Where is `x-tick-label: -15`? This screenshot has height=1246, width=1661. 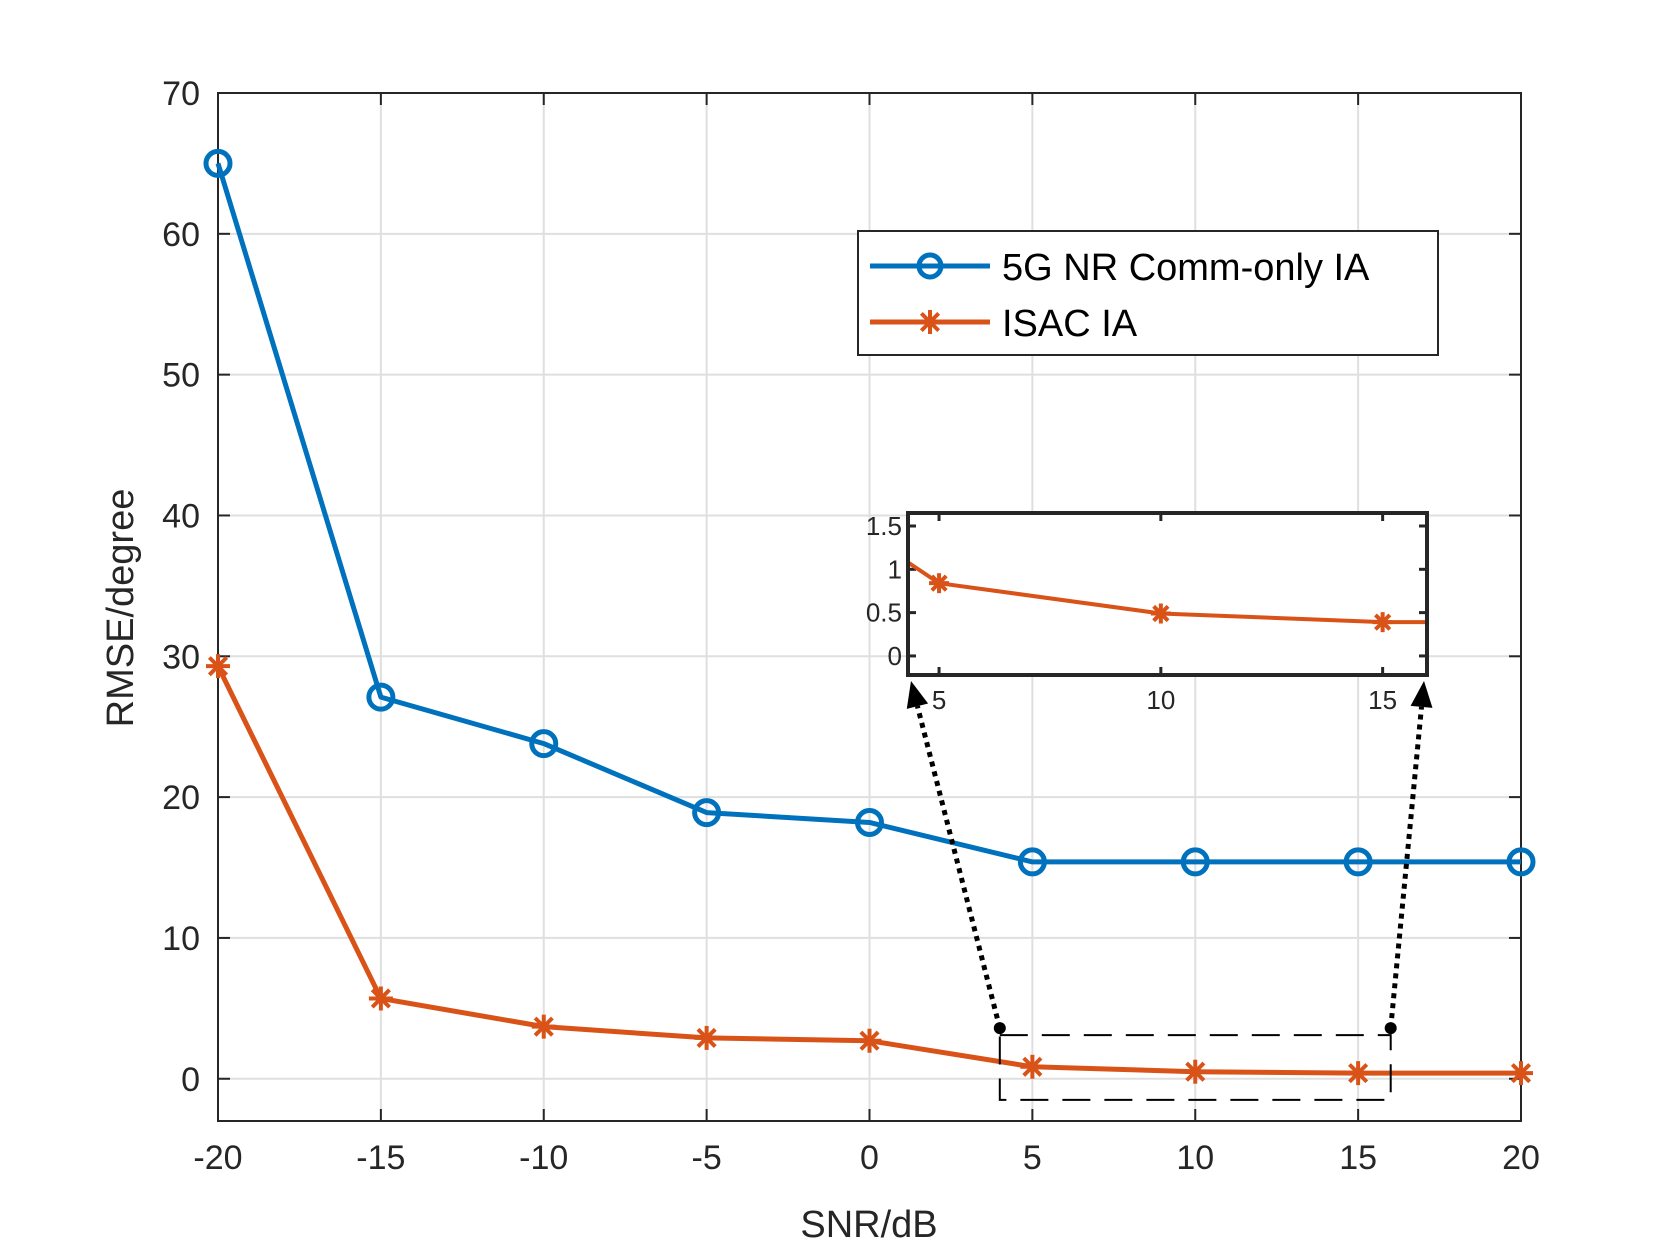
x-tick-label: -15 is located at coordinates (380, 1158).